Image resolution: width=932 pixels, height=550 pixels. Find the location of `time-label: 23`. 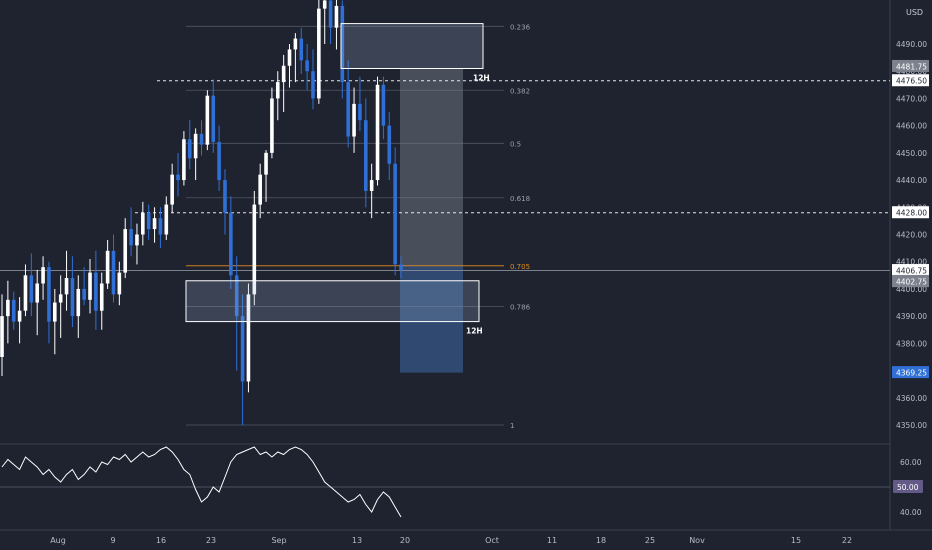

time-label: 23 is located at coordinates (211, 540).